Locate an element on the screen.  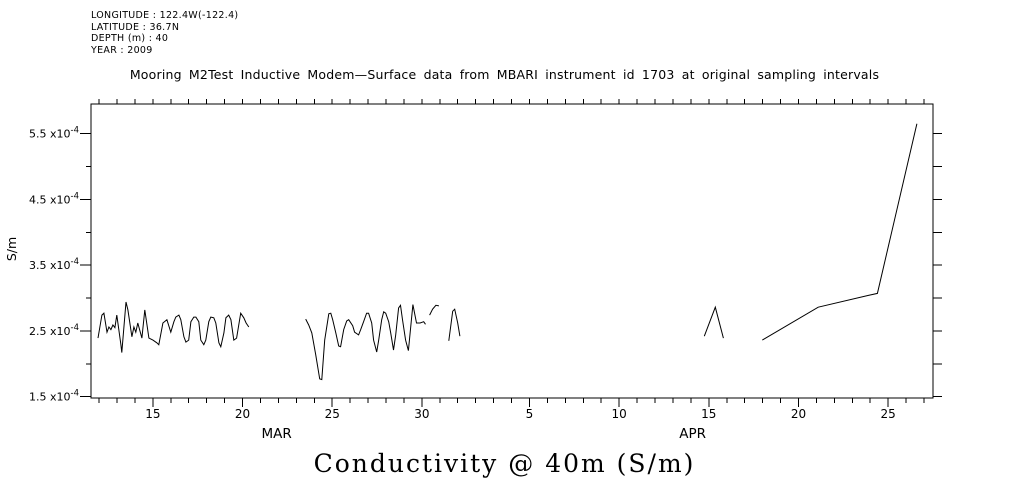
metadata-longitude: LONGITUDE : 122.4W(-122.4) is located at coordinates (165, 15).